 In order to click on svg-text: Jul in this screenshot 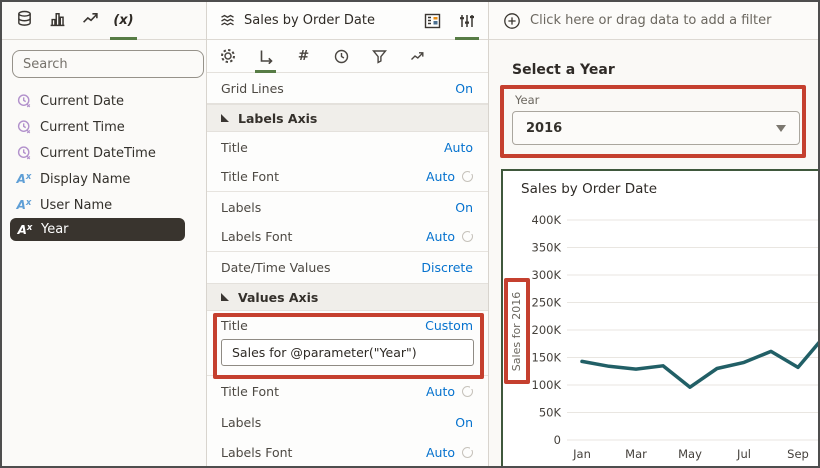, I will do `click(743, 454)`.